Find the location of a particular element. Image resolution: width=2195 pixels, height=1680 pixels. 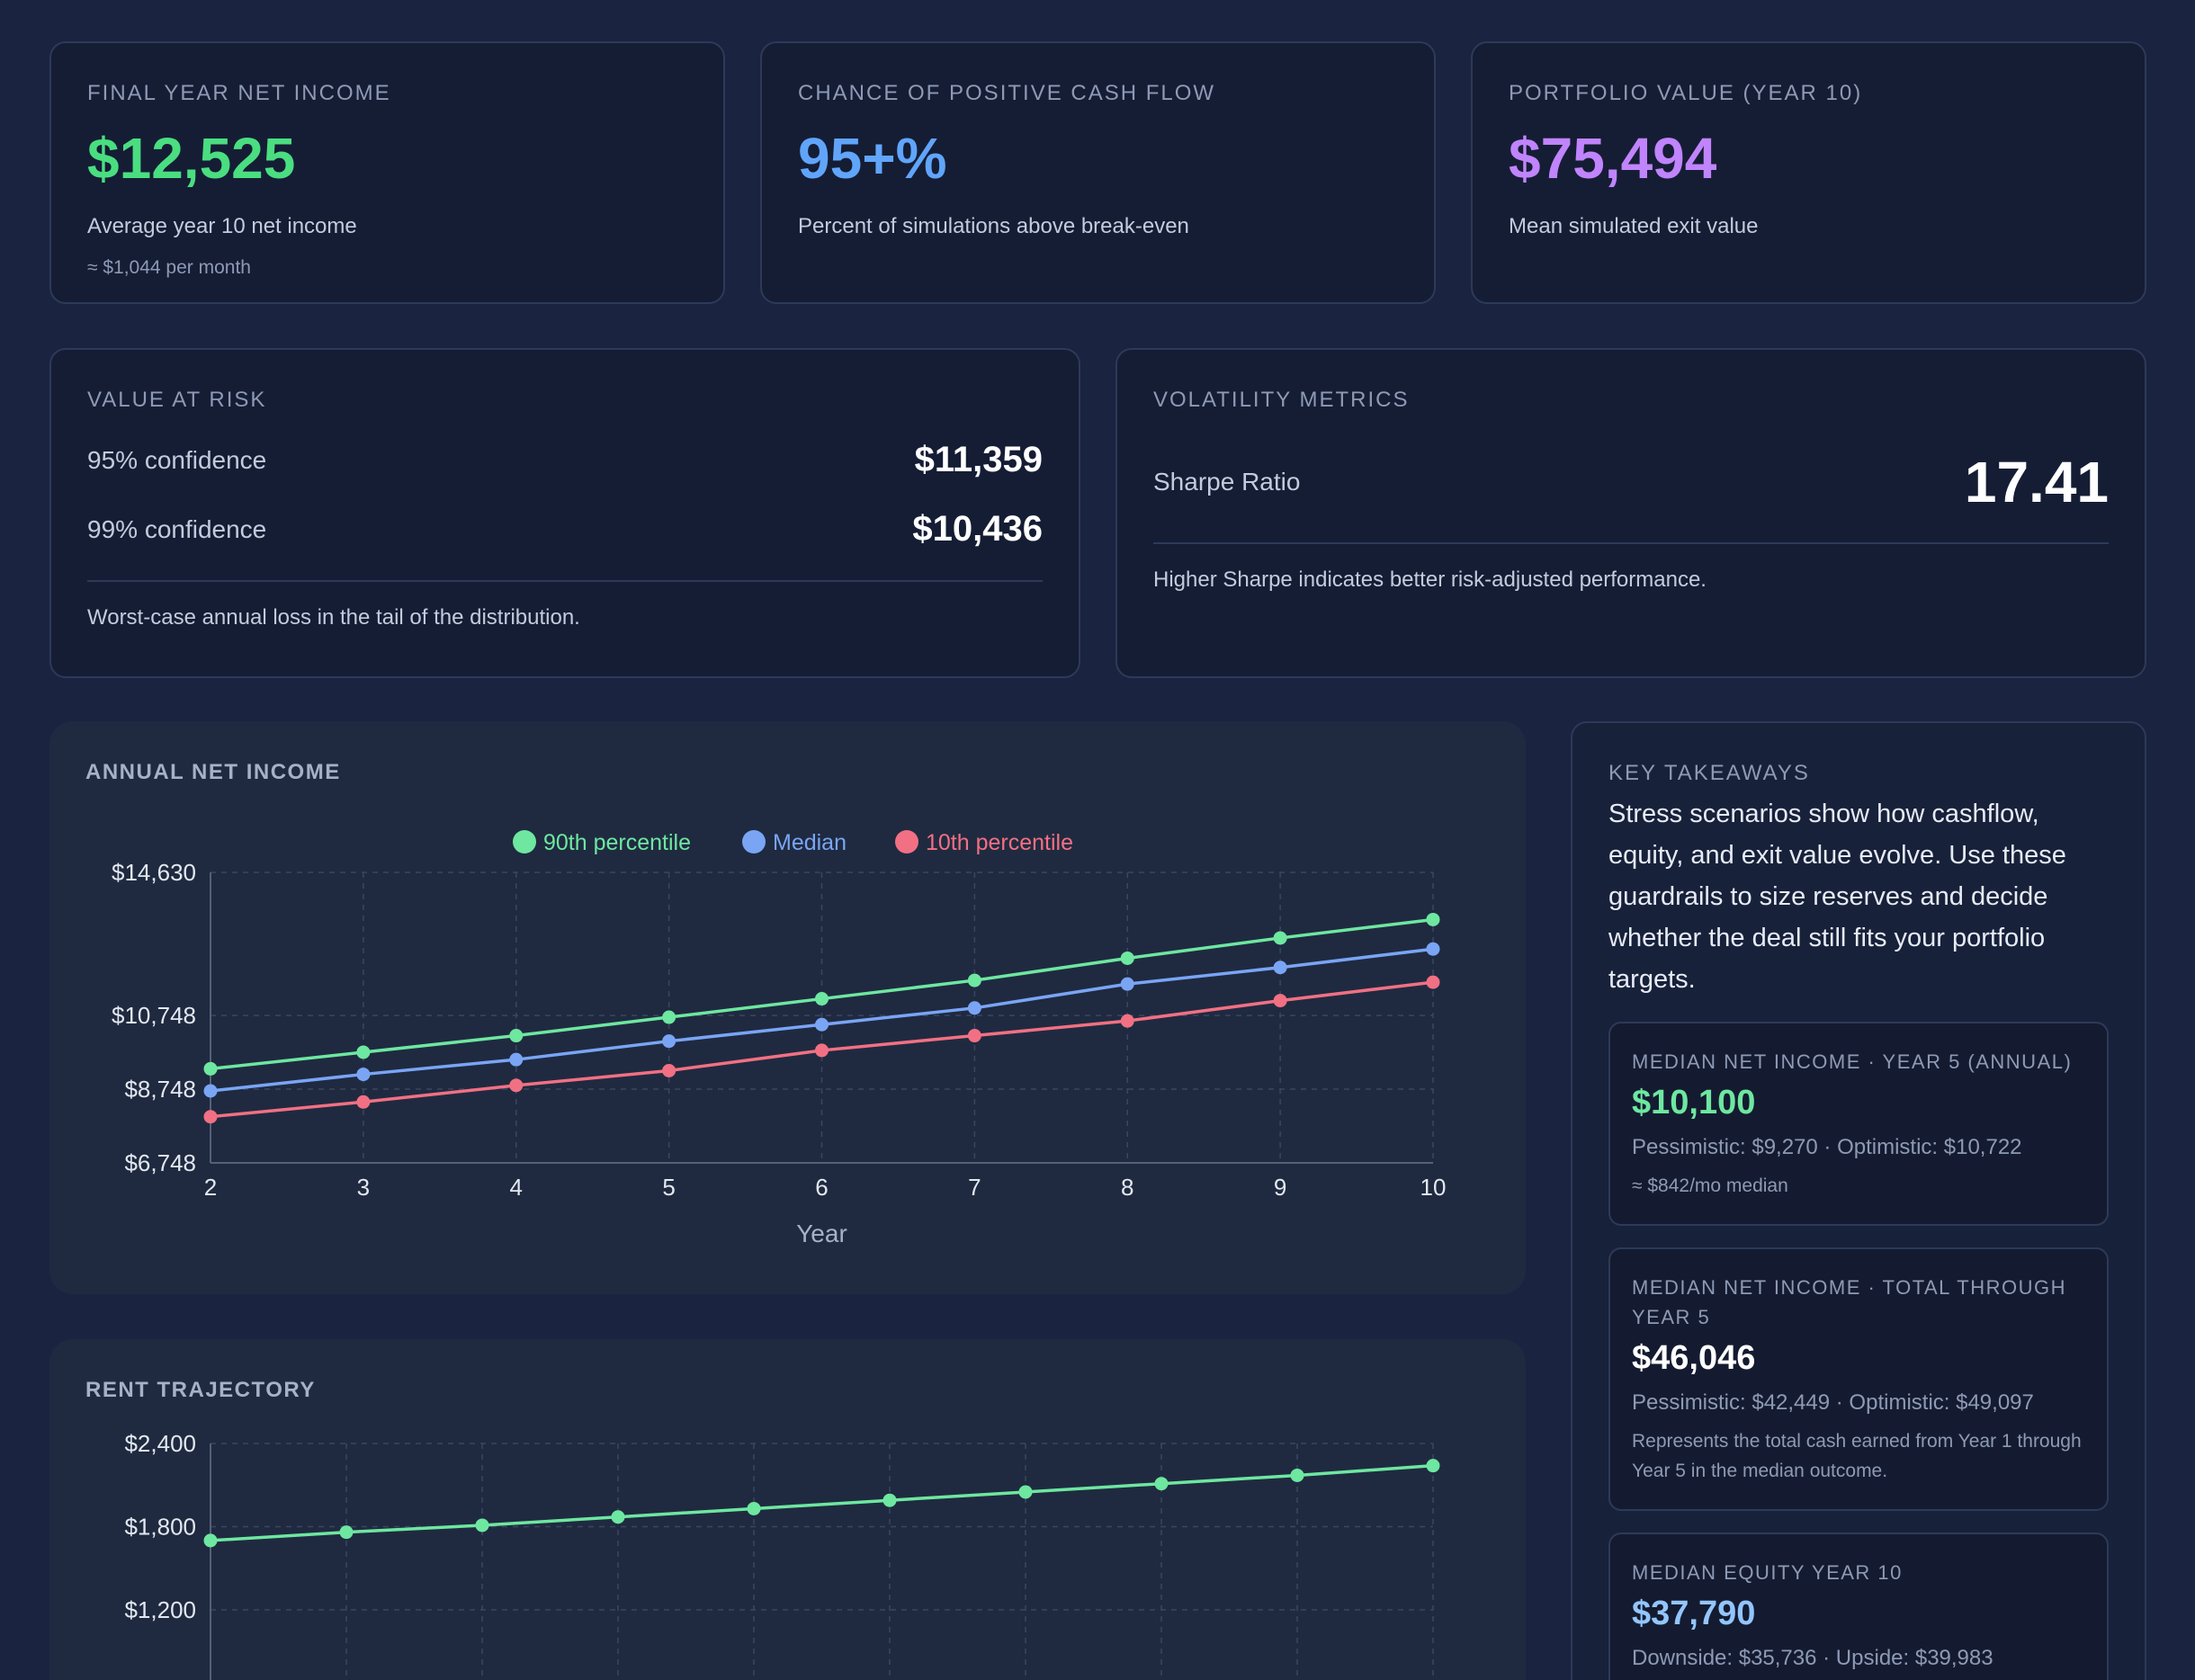

sharpe-value: 17.41 is located at coordinates (2036, 482).